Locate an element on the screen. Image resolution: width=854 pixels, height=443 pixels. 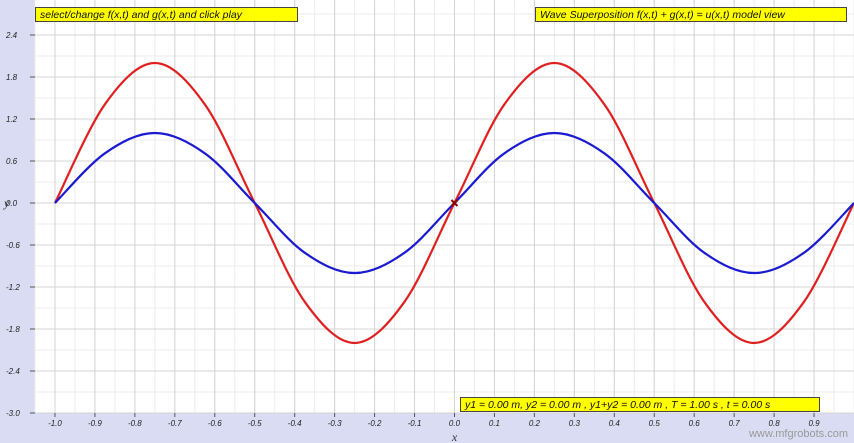
y-tick-label: -1.2 is located at coordinates (13, 287).